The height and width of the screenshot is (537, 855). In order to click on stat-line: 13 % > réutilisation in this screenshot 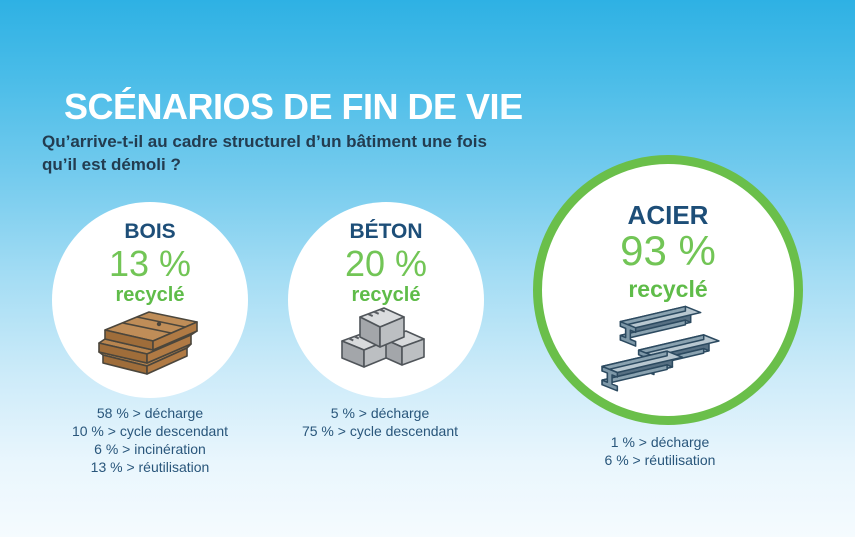, I will do `click(150, 467)`.